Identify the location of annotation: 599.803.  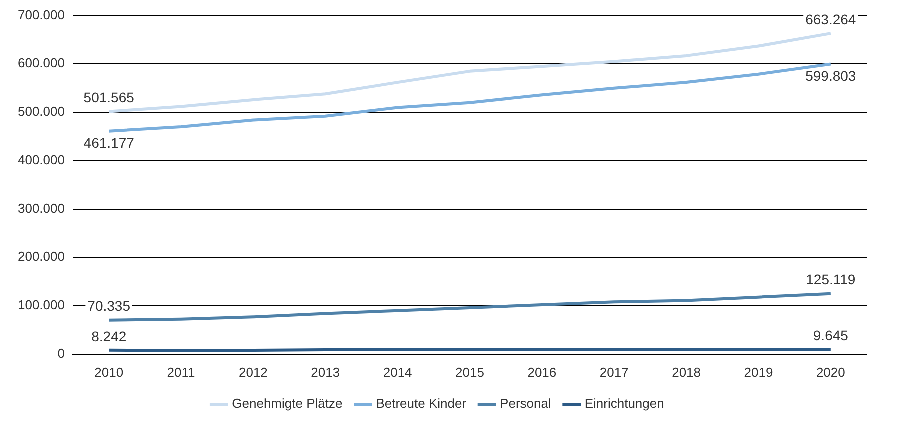
(831, 76).